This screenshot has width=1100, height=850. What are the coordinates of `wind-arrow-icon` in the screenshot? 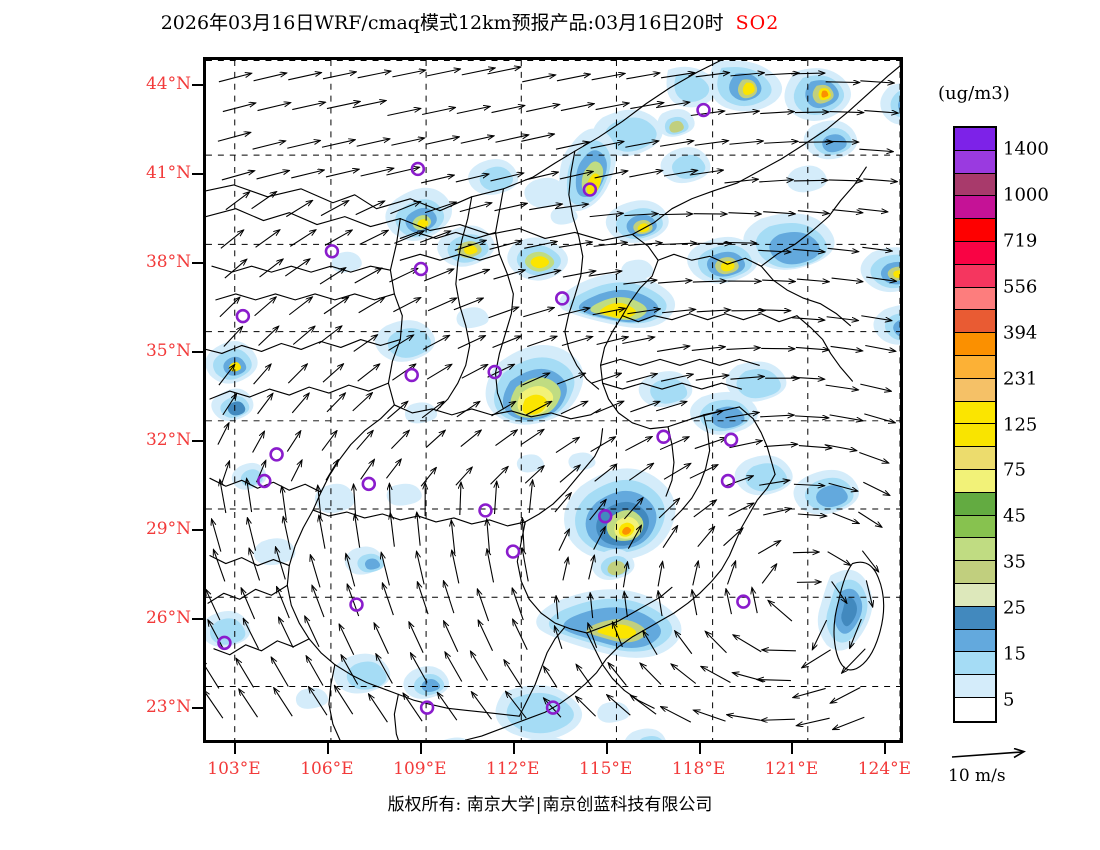 It's located at (988, 753).